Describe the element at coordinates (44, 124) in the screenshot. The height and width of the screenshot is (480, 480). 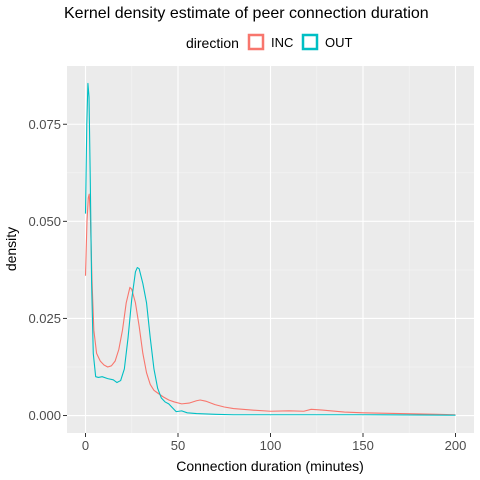
I see `y-tick-label: 0.075` at that location.